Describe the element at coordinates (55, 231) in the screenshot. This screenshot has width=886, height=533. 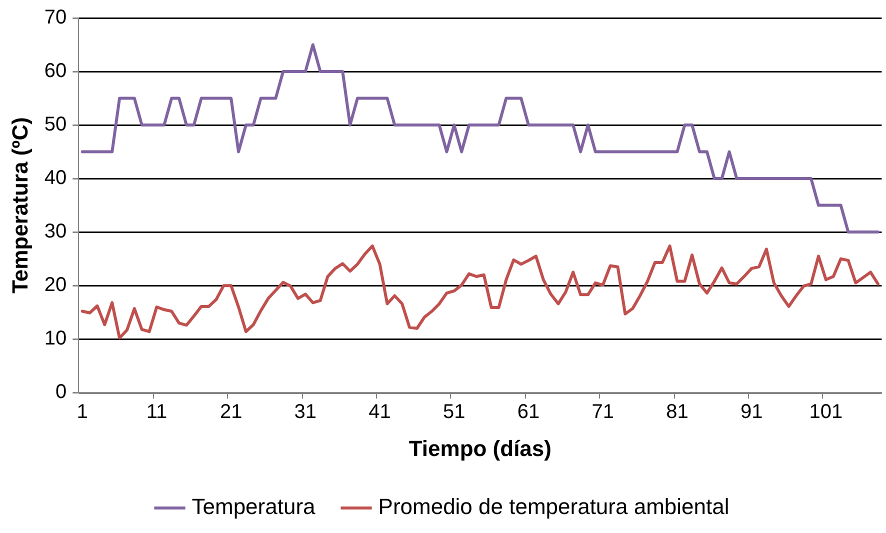
I see `y-tick-label: 30` at that location.